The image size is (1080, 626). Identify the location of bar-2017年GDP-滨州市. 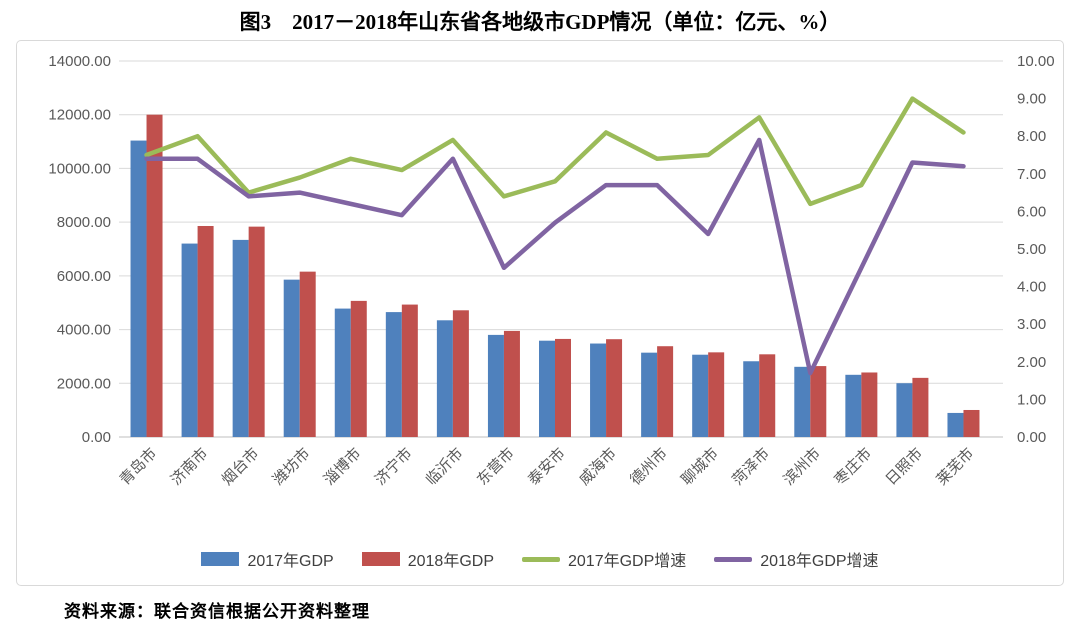
(802, 401).